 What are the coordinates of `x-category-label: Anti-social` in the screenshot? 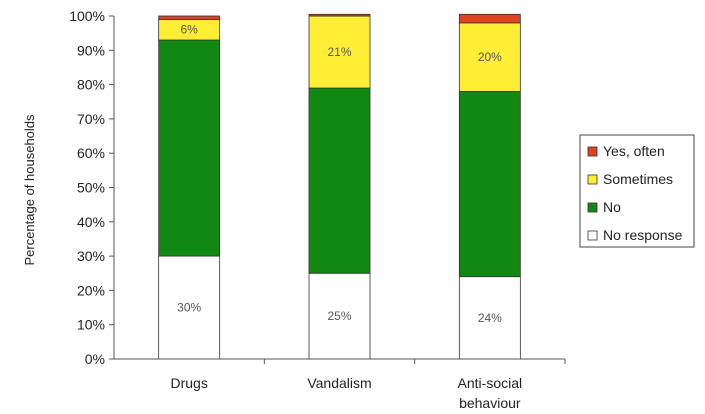 It's located at (490, 383).